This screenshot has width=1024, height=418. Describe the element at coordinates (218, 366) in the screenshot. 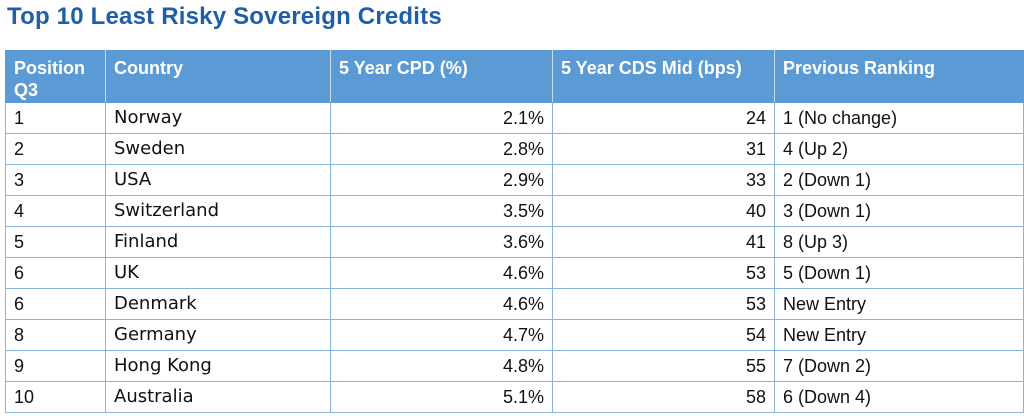

I see `cell-country: Hong Kong` at that location.